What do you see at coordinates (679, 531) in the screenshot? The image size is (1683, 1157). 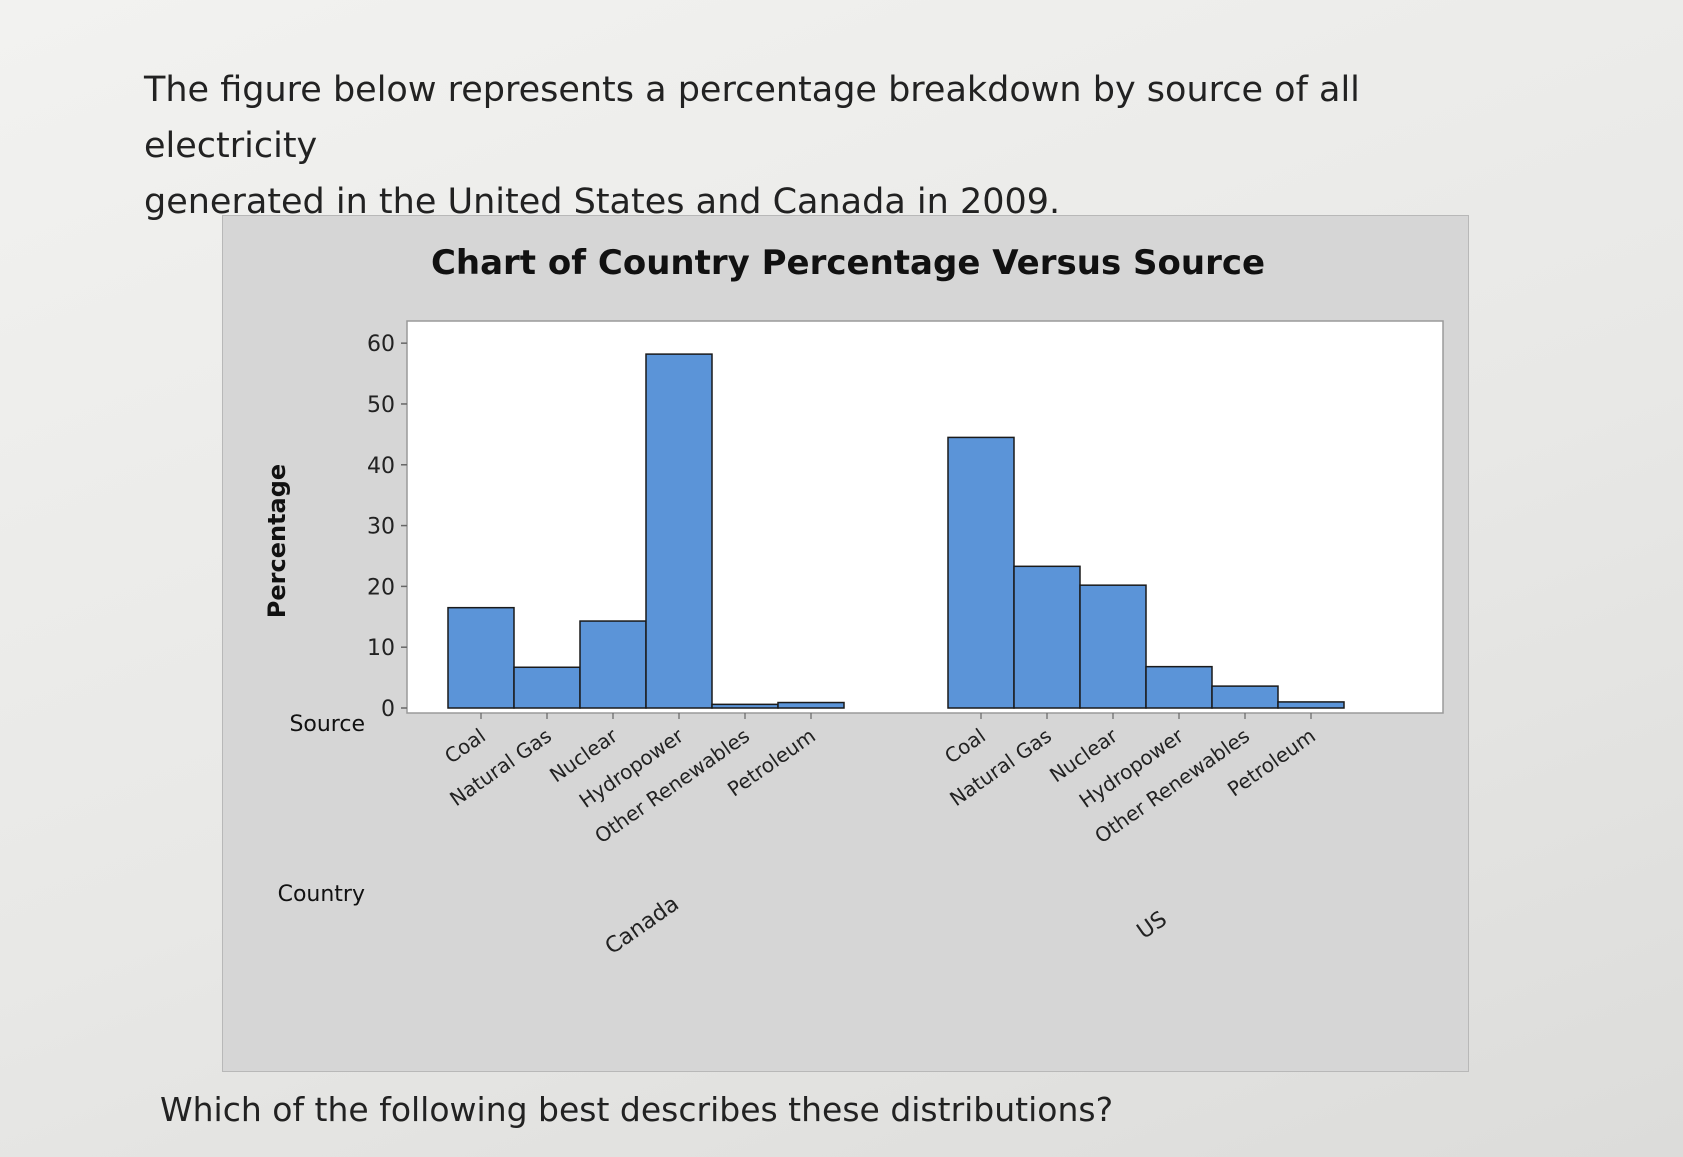 I see `bar-canada-hydropower` at bounding box center [679, 531].